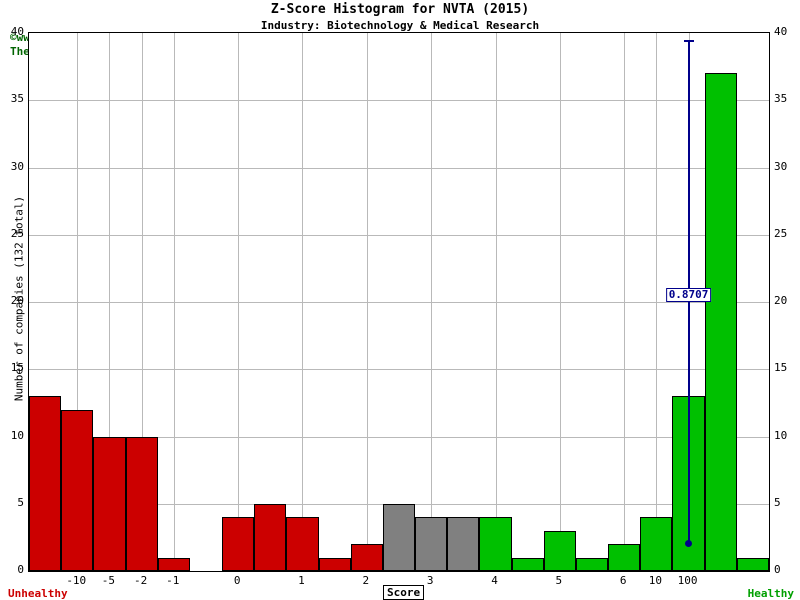 This screenshot has height=600, width=800. What do you see at coordinates (366, 580) in the screenshot?
I see `x-tick-label: 2` at bounding box center [366, 580].